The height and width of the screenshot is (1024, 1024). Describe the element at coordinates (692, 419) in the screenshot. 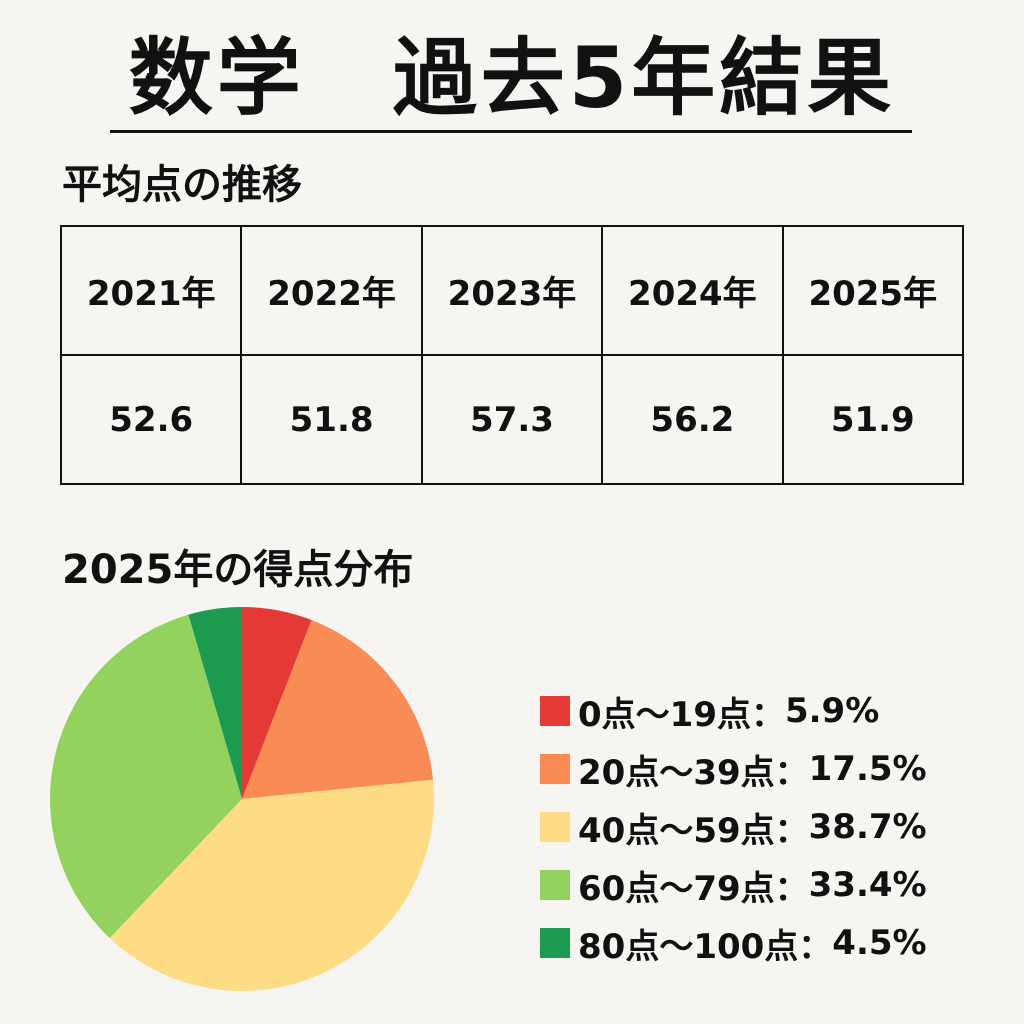

I see `score-cell: 56.2` at that location.